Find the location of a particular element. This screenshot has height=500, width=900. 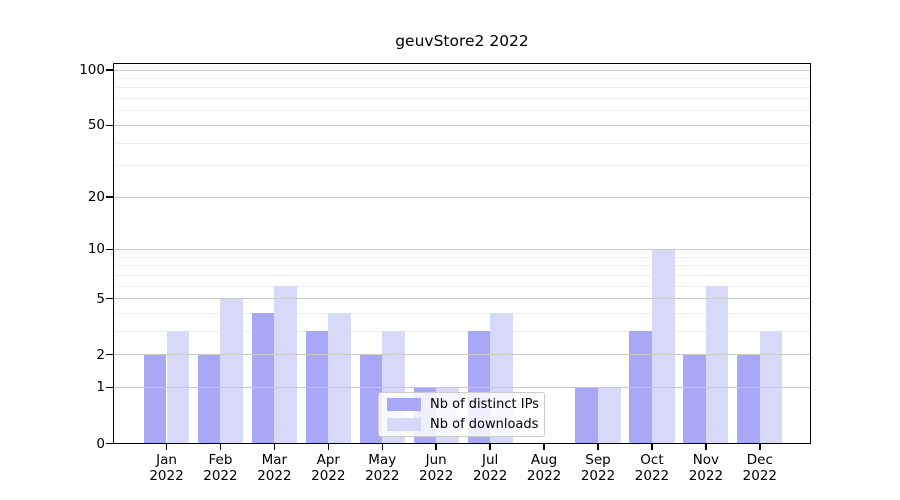

x-tick-label: May 2022 is located at coordinates (382, 468).